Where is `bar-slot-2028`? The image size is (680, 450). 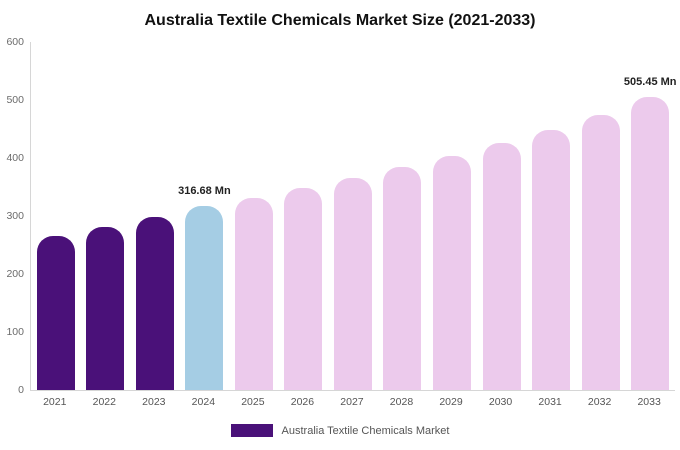
bar-slot-2028 is located at coordinates (403, 216).